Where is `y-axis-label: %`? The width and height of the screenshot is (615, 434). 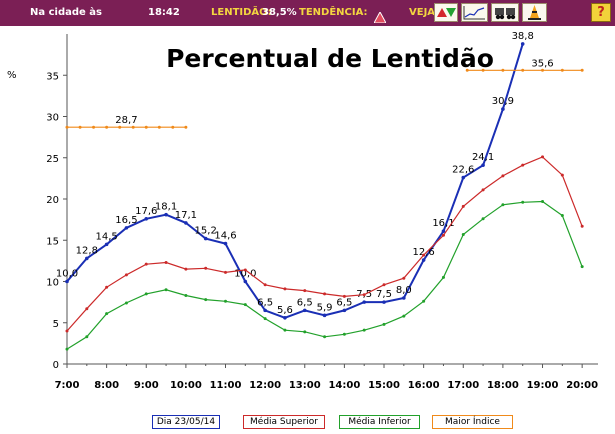 y-axis-label: % is located at coordinates (12, 75).